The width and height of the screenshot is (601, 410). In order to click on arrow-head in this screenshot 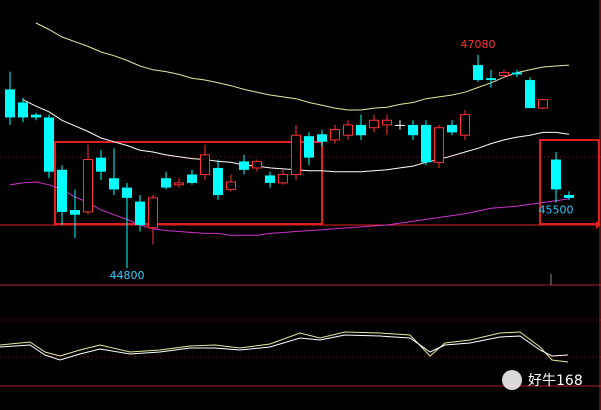, I will do `click(598, 225)`.